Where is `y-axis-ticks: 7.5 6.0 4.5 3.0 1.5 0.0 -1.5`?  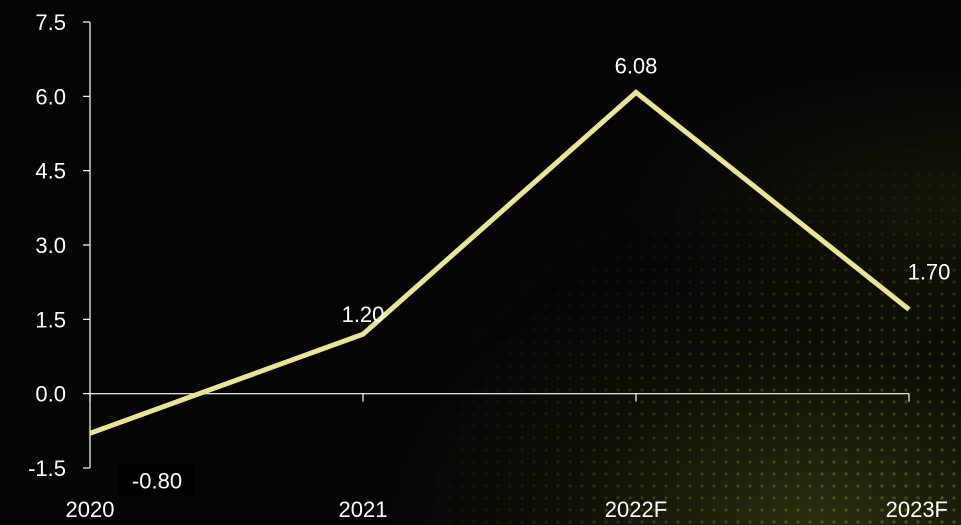
y-axis-ticks: 7.5 6.0 4.5 3.0 1.5 0.0 -1.5 is located at coordinates (59, 245).